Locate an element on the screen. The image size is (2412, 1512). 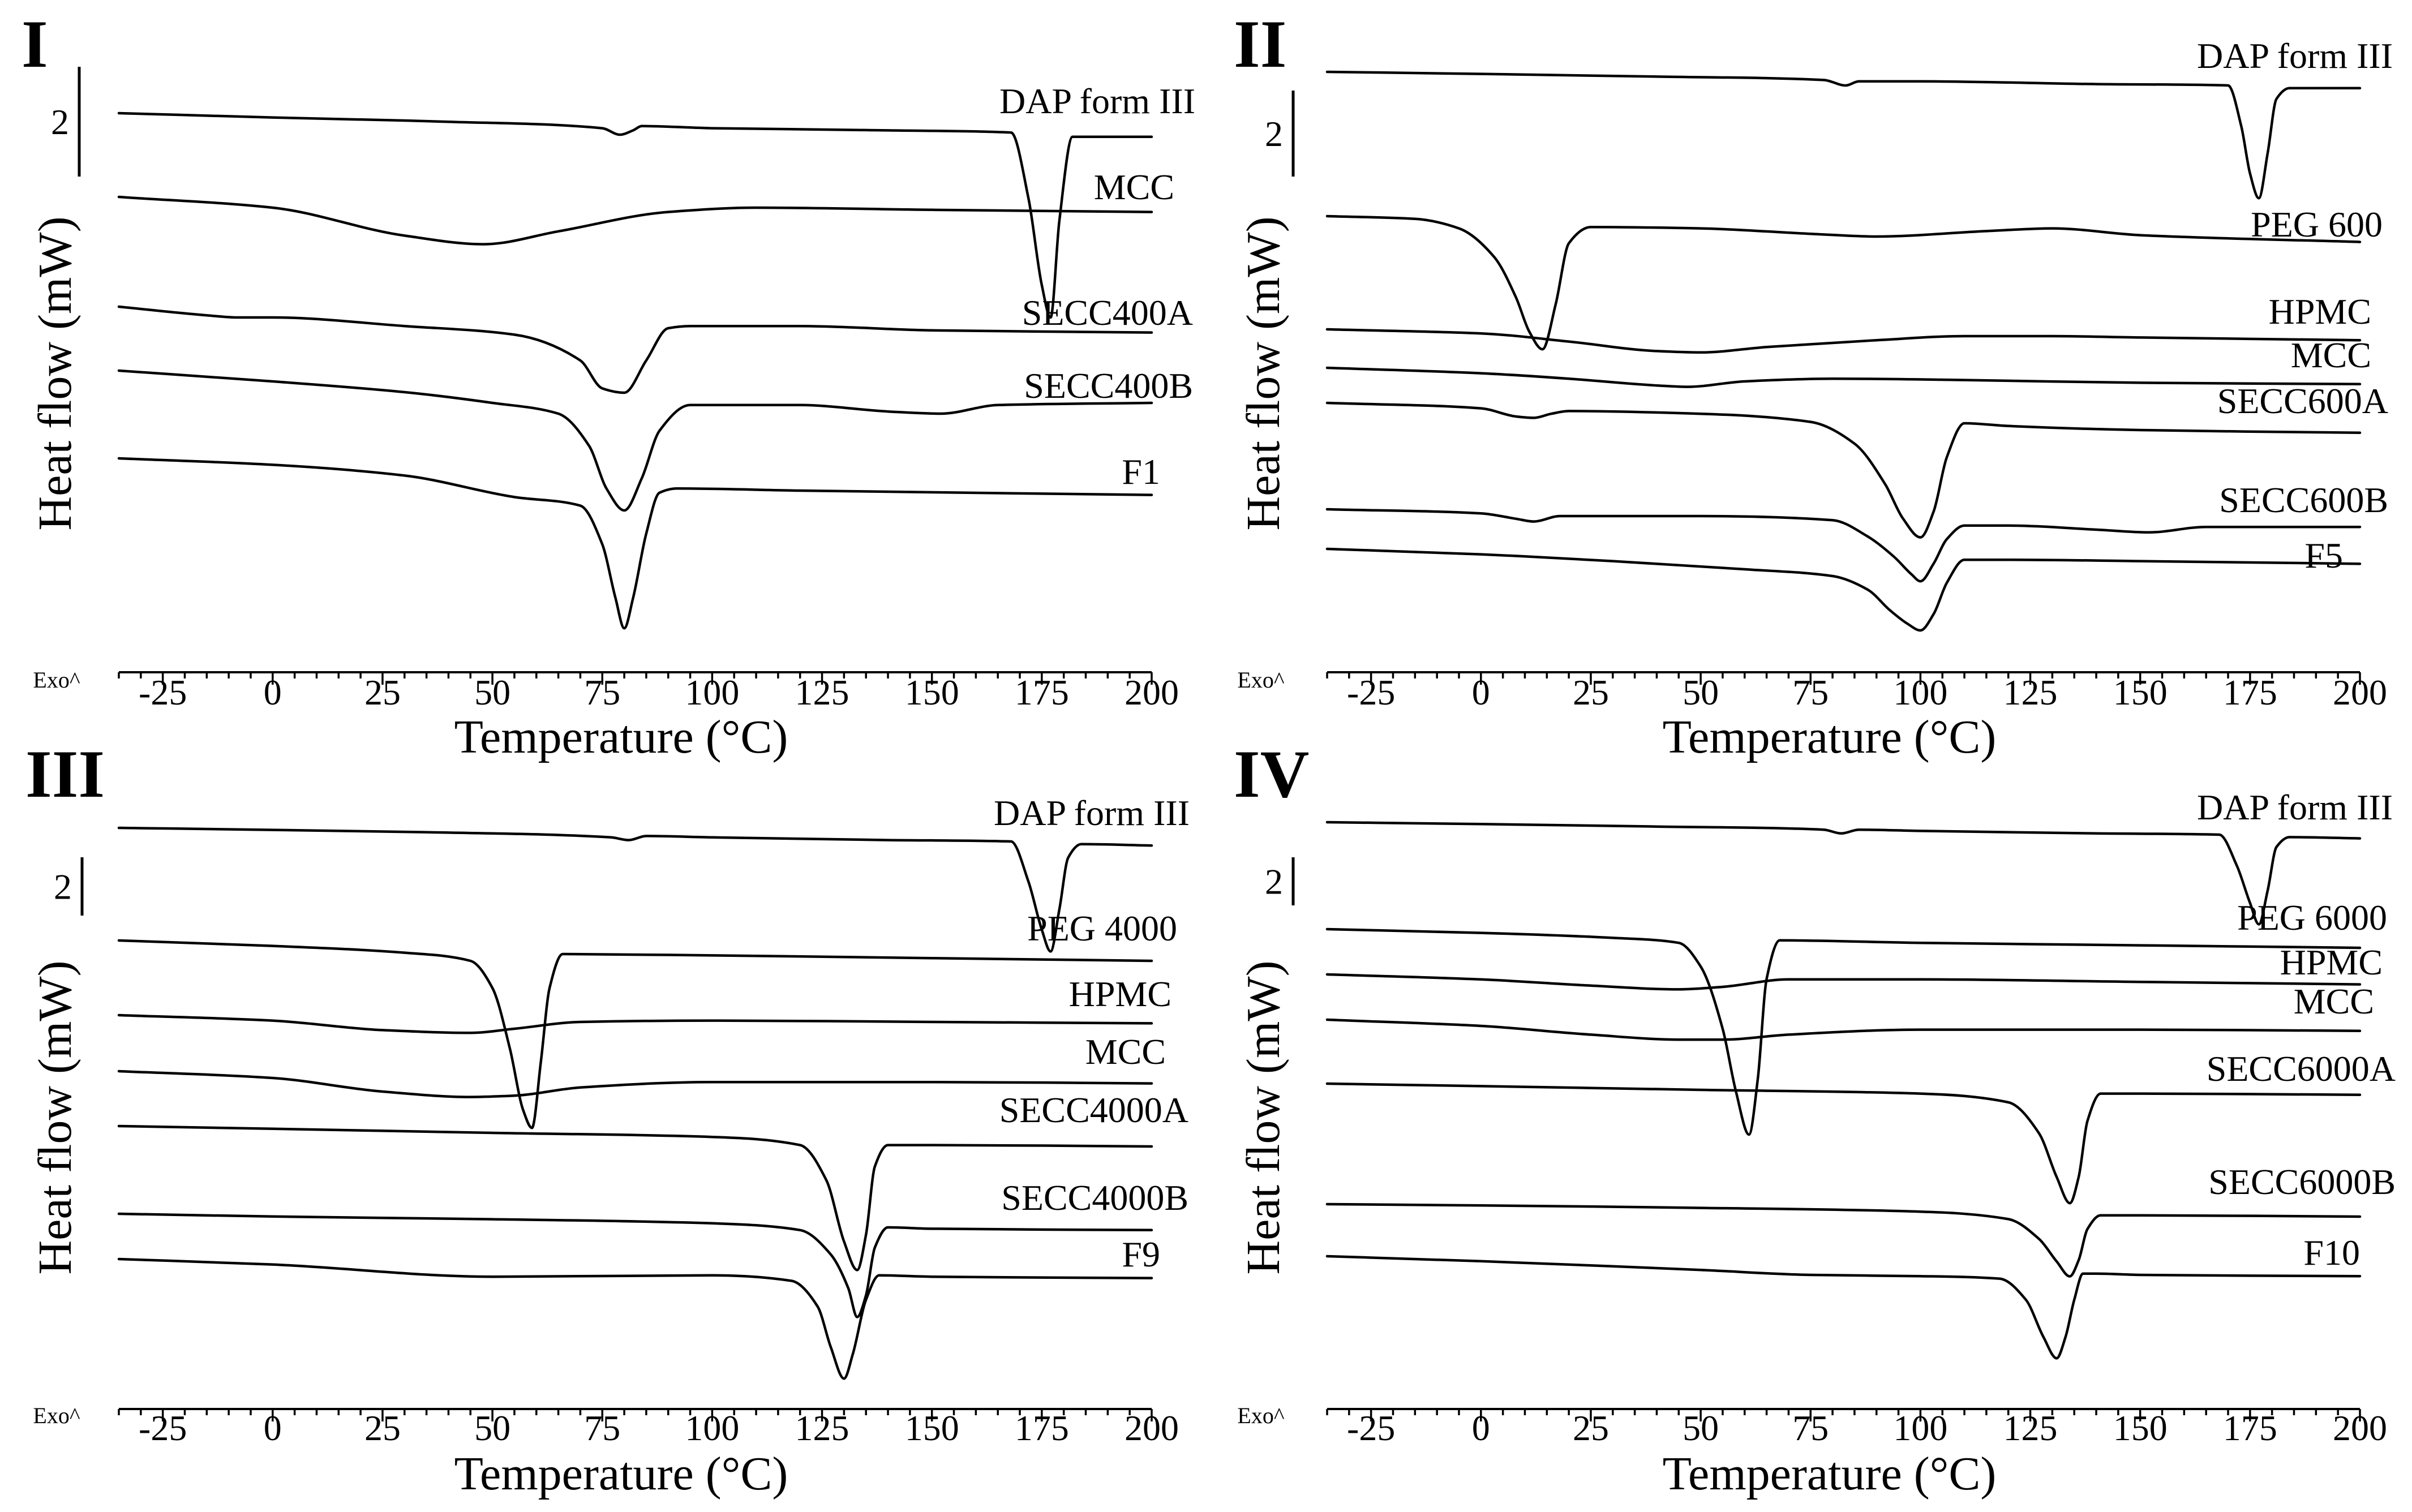
series-line-secc4000b is located at coordinates (635, 1265).